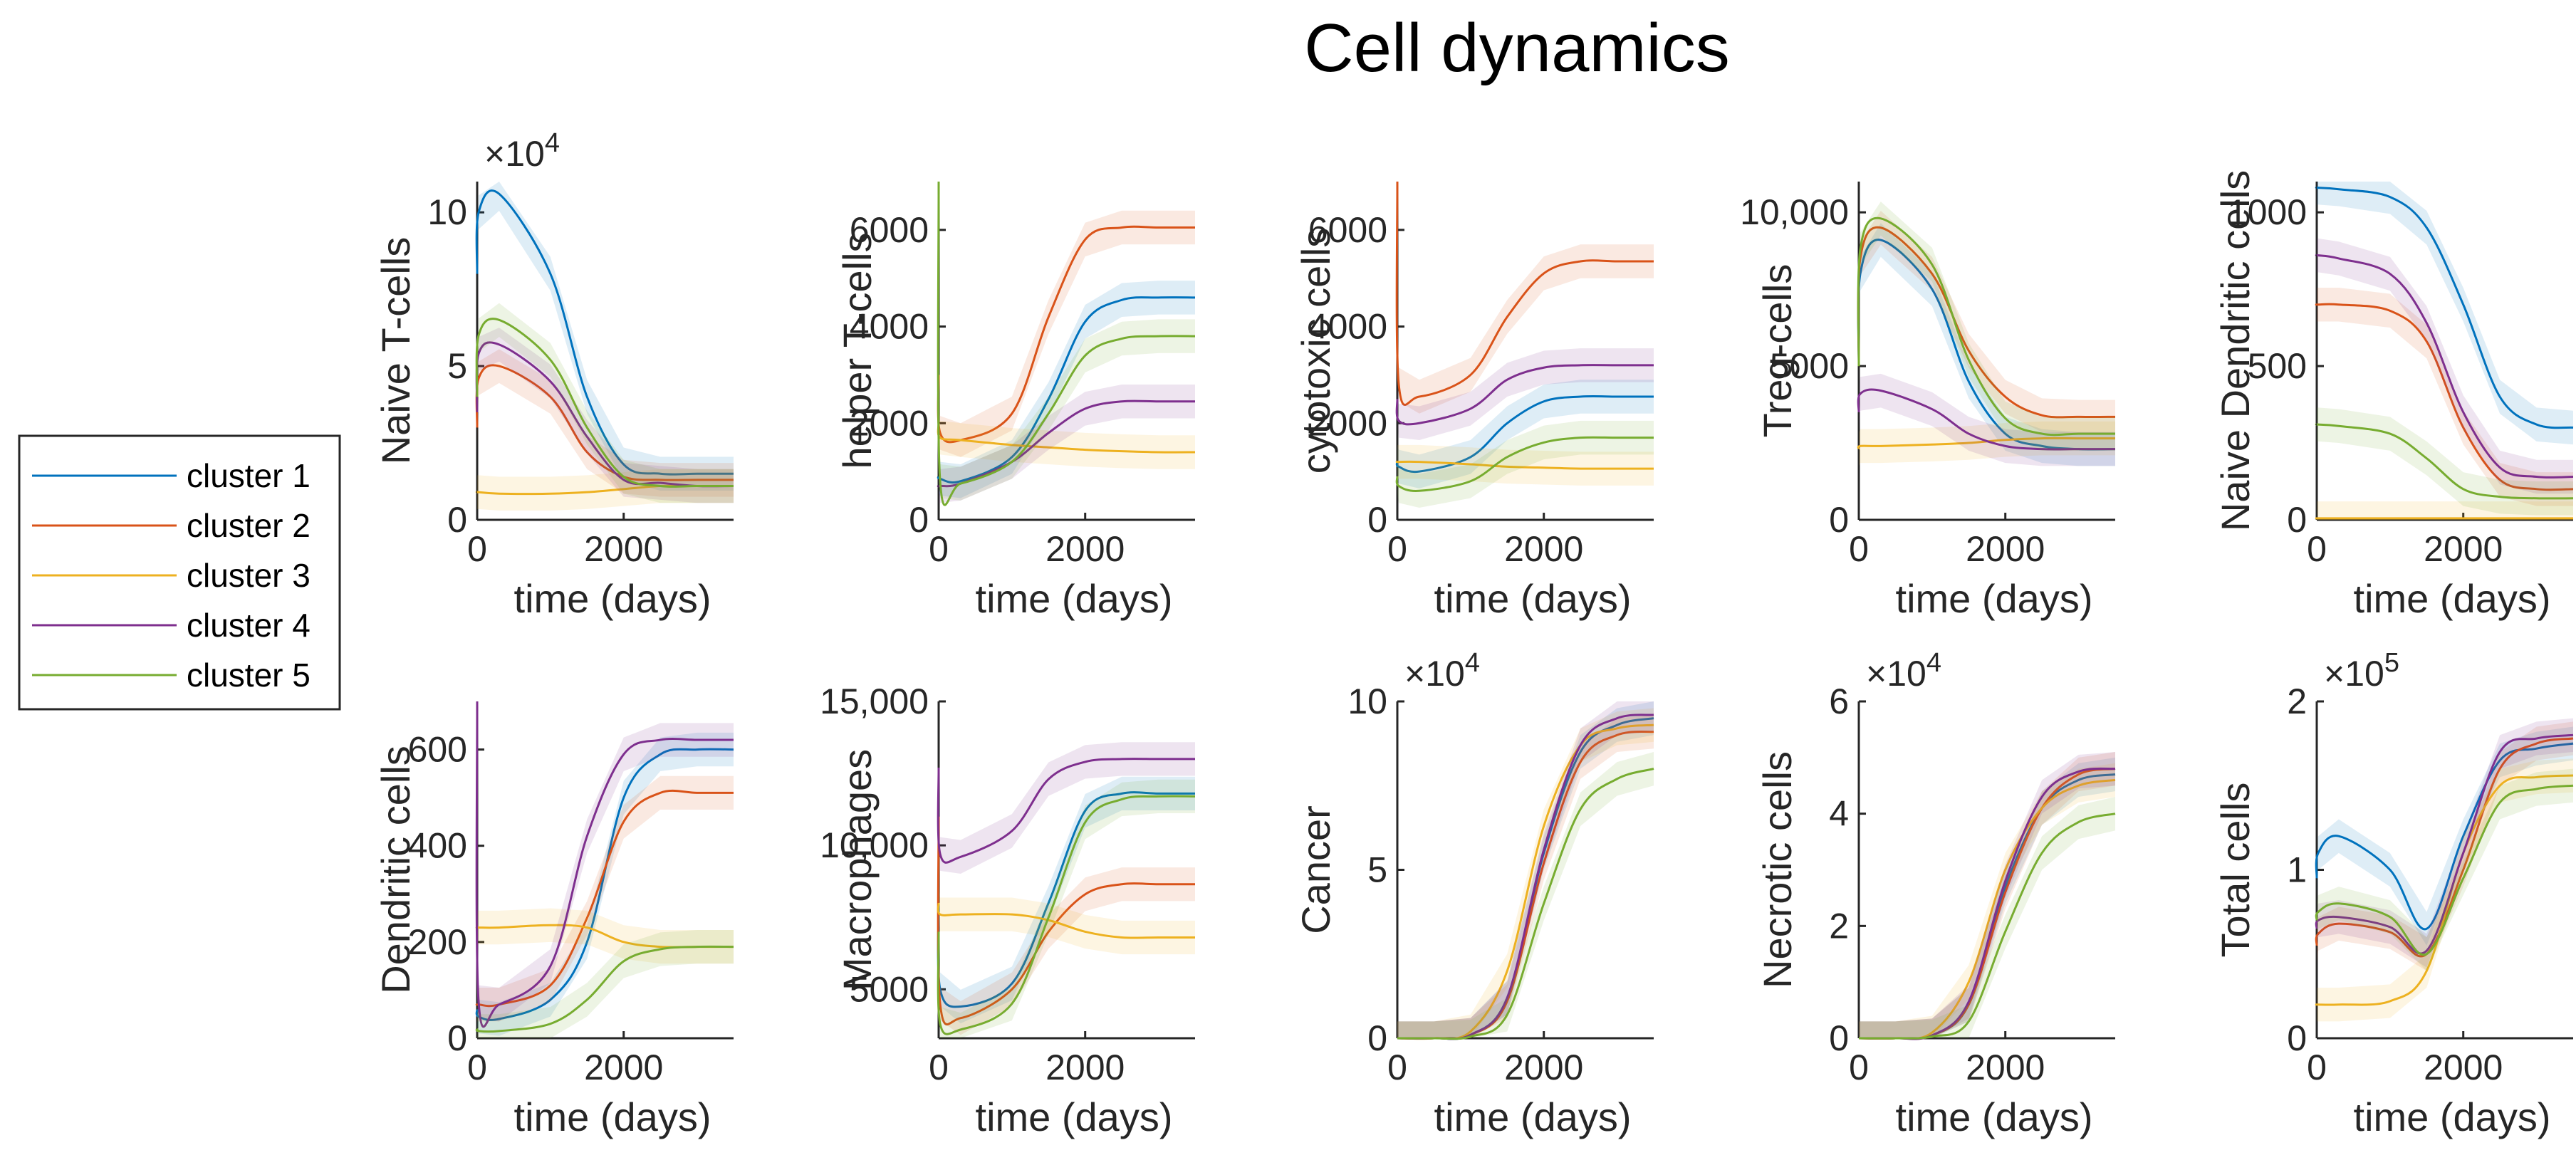 Image resolution: width=2576 pixels, height=1160 pixels. I want to click on y-tick-label: 600, so click(437, 750).